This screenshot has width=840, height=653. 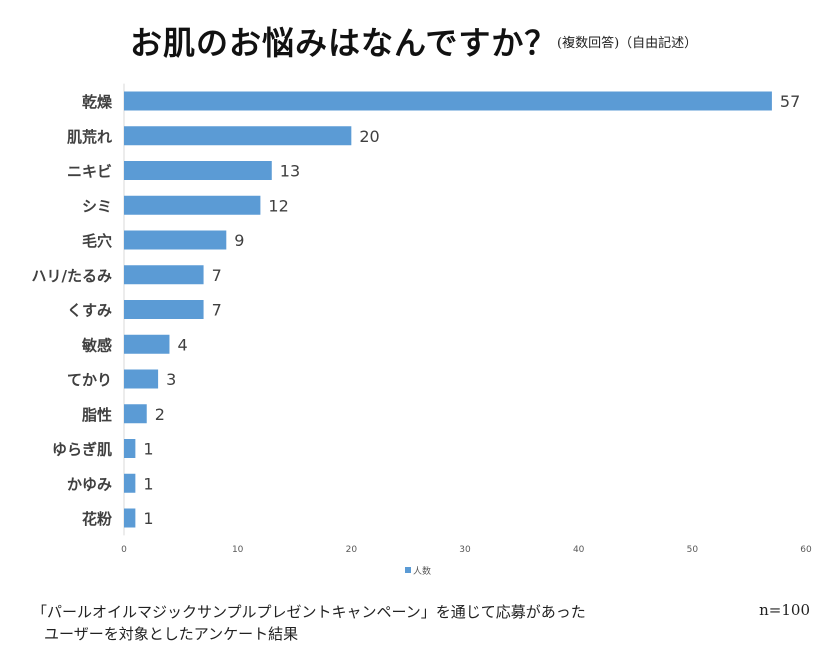 I want to click on category-label: 脂性, so click(x=97, y=415).